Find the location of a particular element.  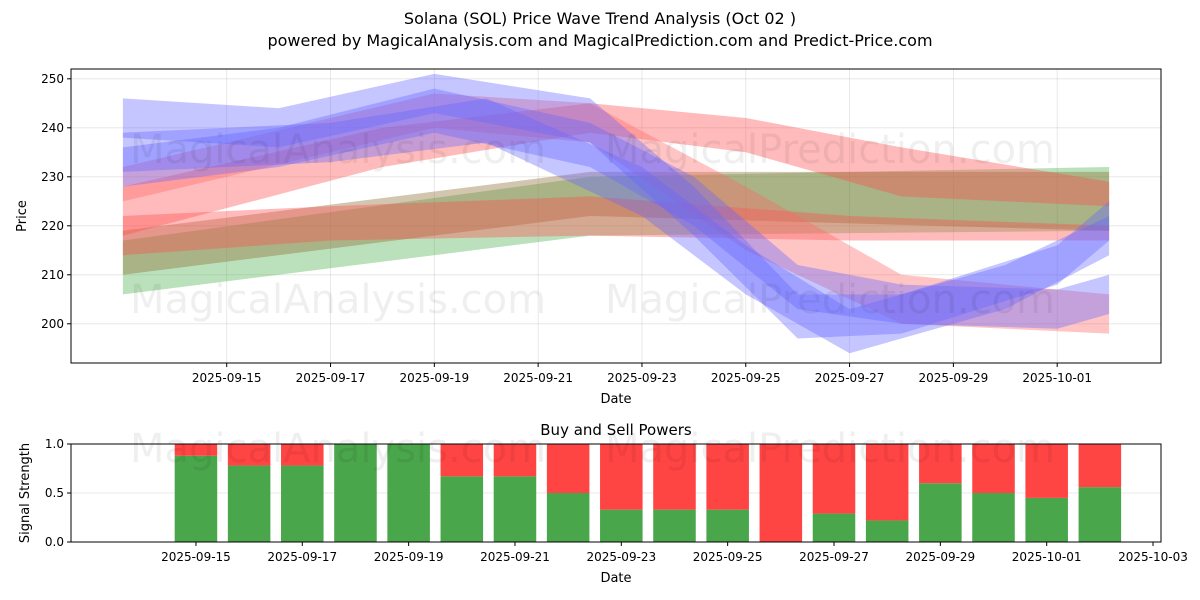

signal-x-label: Date is located at coordinates (615, 578).